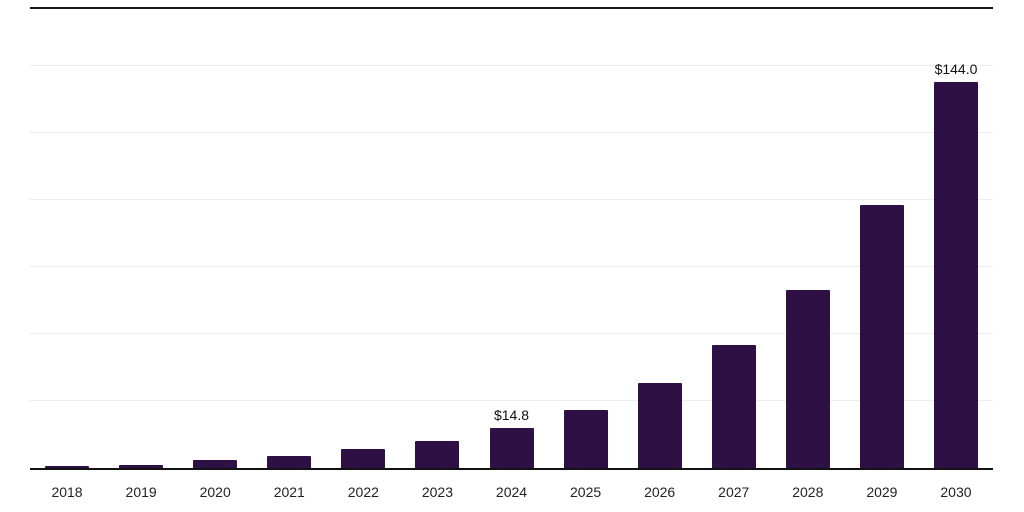  I want to click on x-tick-label: 2020, so click(215, 492).